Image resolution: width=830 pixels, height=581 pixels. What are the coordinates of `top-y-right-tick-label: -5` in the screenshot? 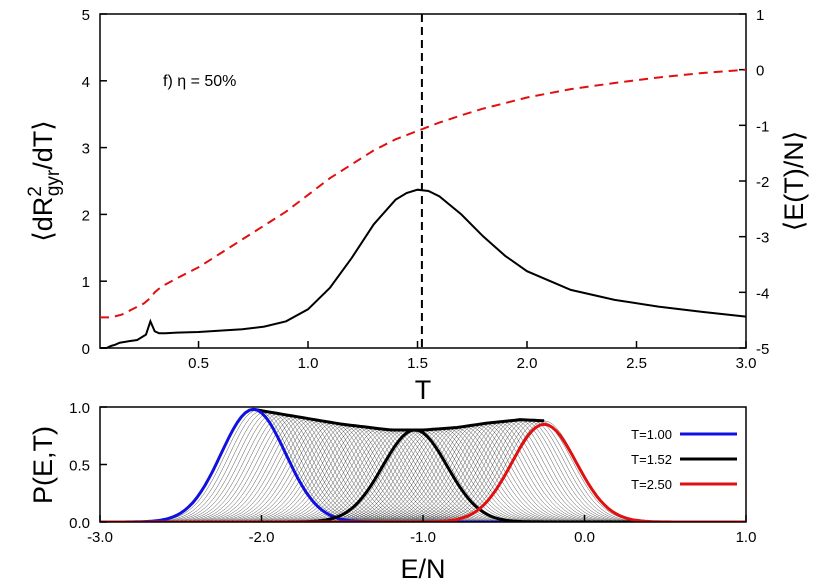 It's located at (762, 349).